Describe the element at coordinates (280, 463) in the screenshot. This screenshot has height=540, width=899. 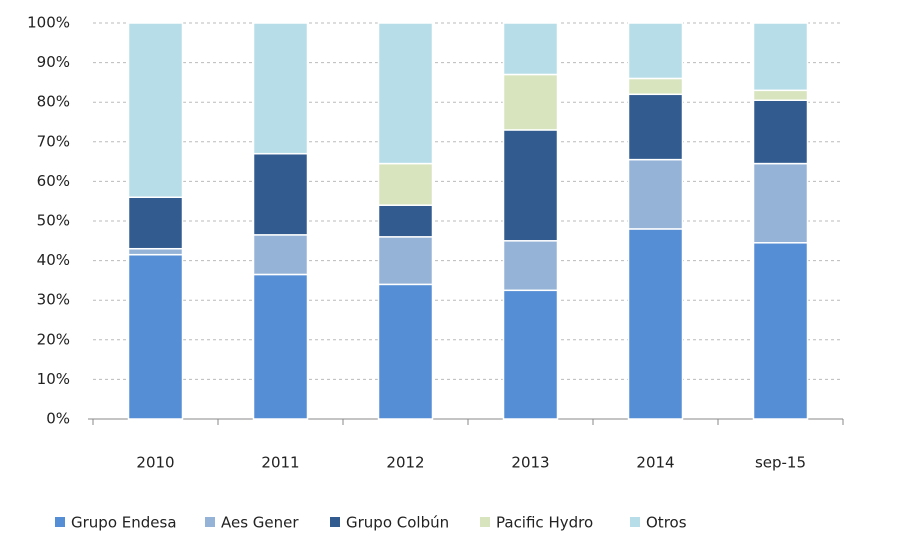
I see `x-tick-label: 2011` at that location.